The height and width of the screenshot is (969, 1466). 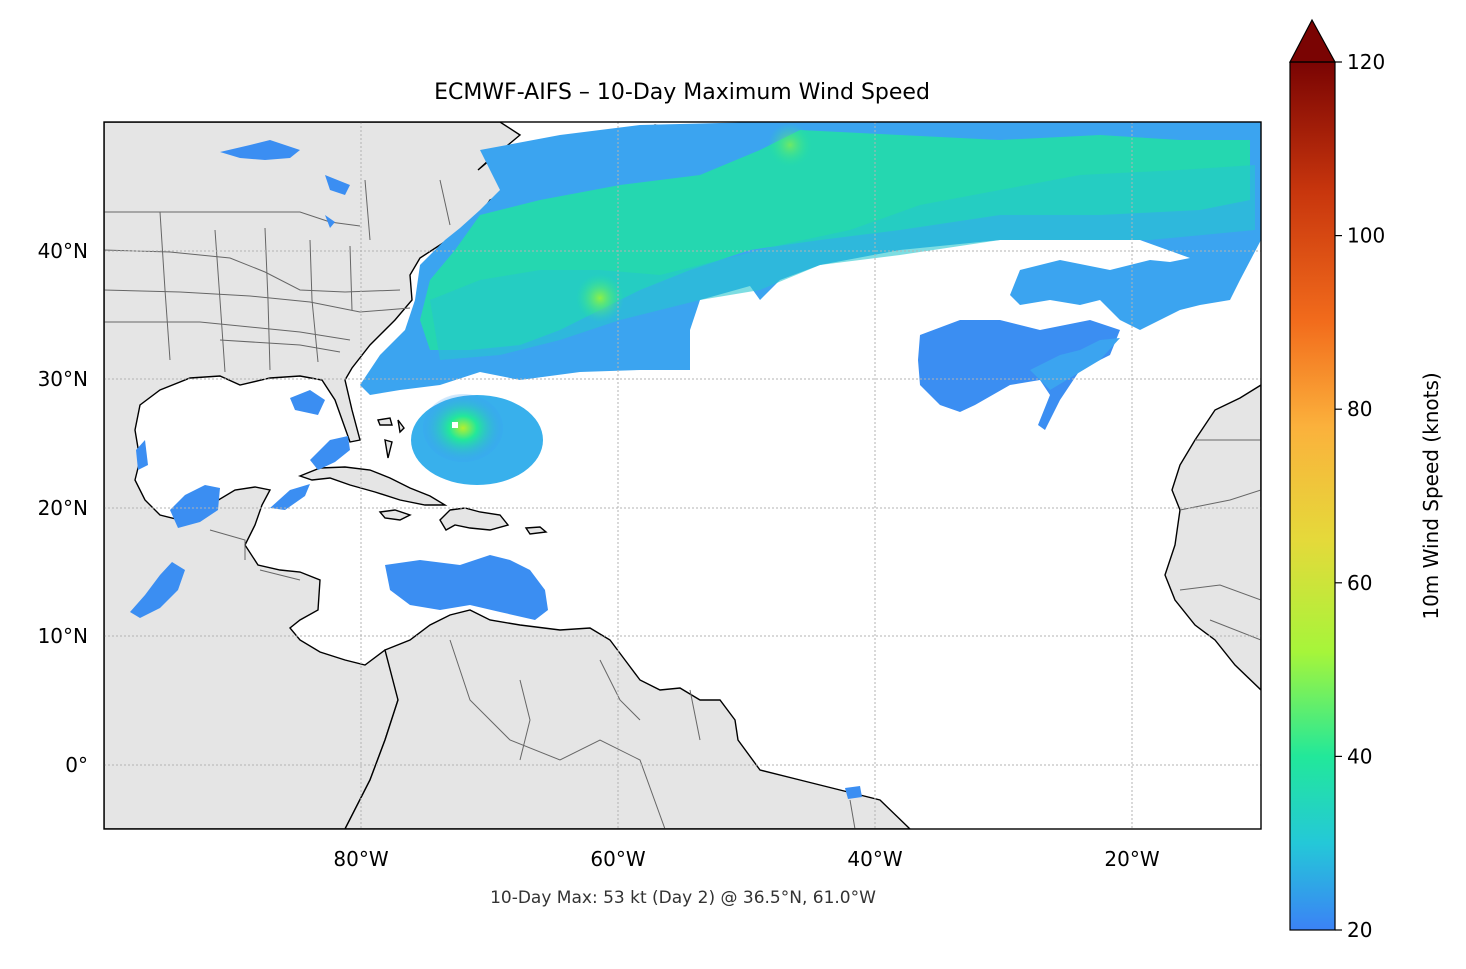 I want to click on colorbar-tick-label: 120, so click(x=1366, y=62).